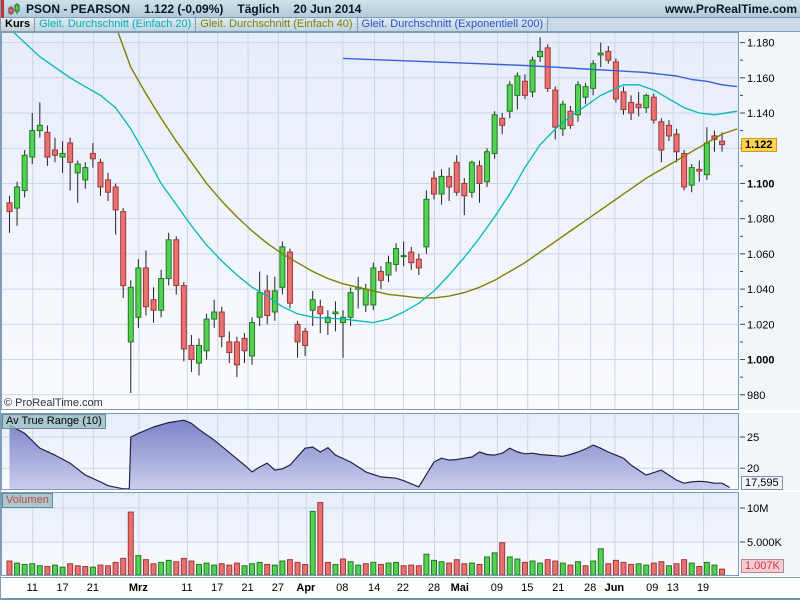 This screenshot has height=600, width=800. I want to click on tab-indicator-sma20: Gleit. Durchschnitt (Einfach 20), so click(116, 24).